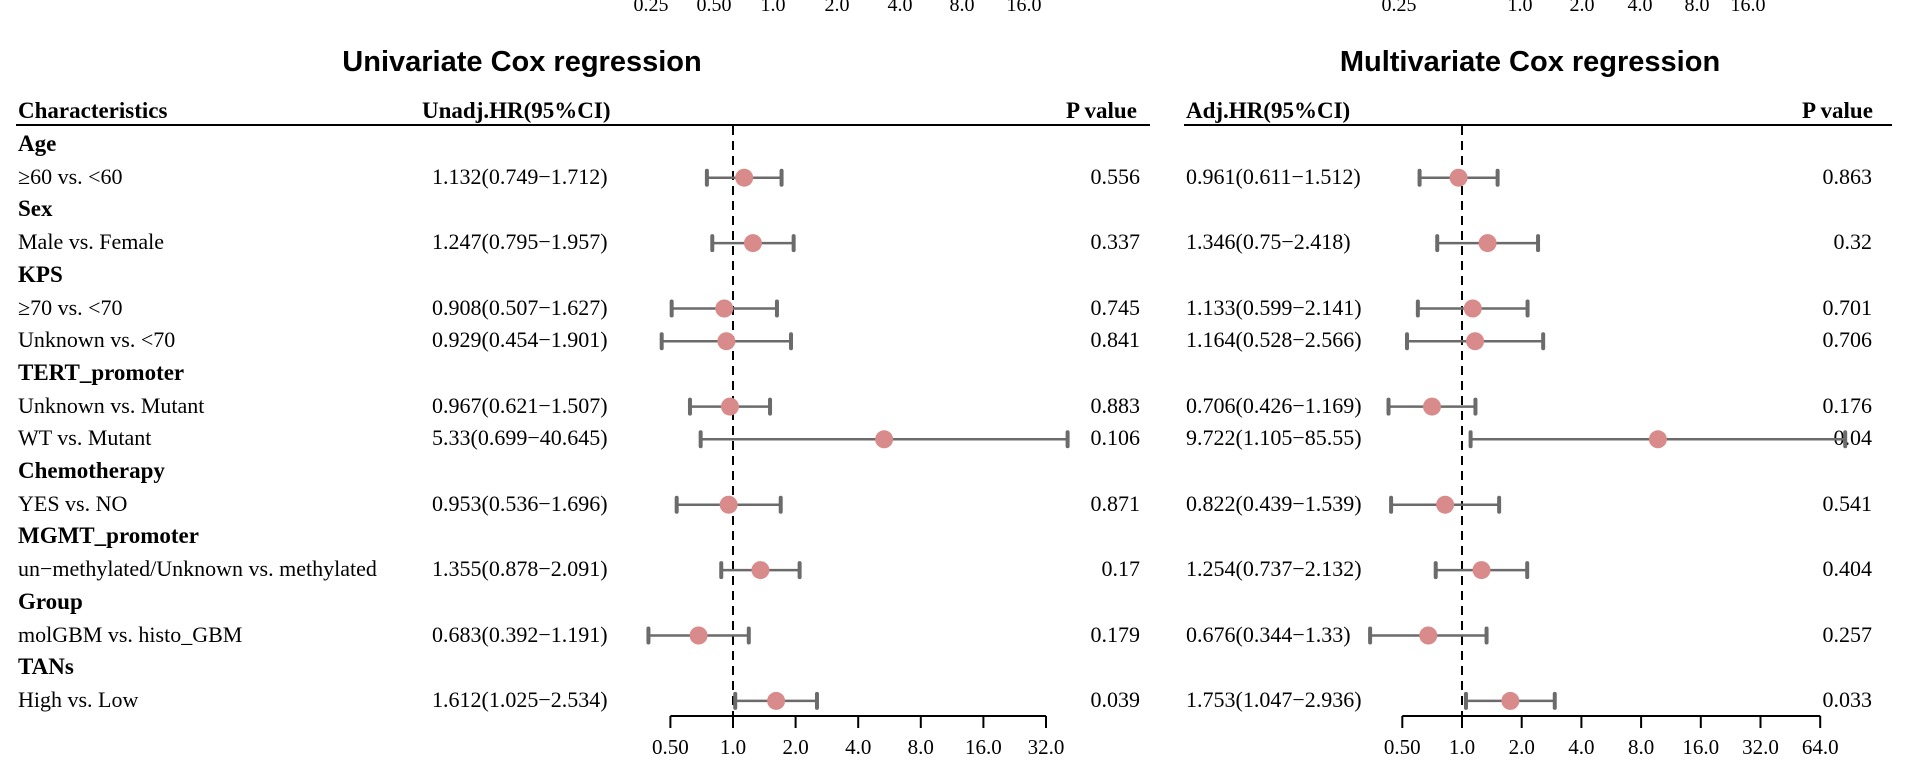 The height and width of the screenshot is (766, 1910). What do you see at coordinates (1853, 438) in the screenshot?
I see `multivariate-p-value: 0.04` at bounding box center [1853, 438].